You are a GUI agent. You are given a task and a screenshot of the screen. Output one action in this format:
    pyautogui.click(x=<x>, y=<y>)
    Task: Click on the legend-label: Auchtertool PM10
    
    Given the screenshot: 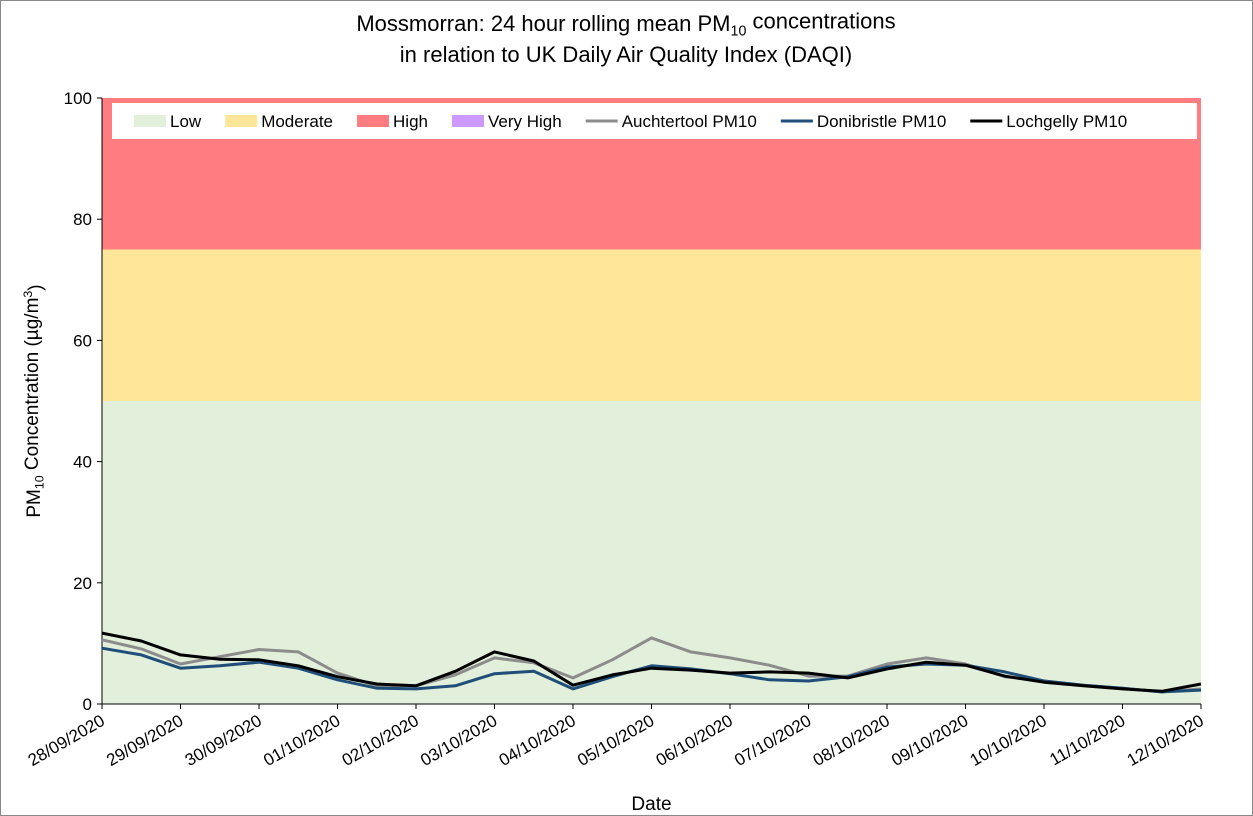 What is the action you would take?
    pyautogui.click(x=689, y=121)
    